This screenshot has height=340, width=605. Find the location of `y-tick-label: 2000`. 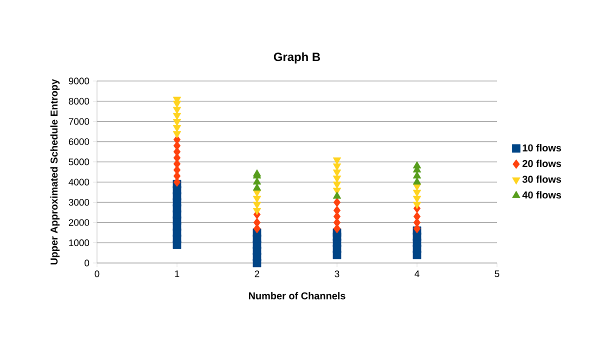

y-tick-label: 2000 is located at coordinates (79, 222).